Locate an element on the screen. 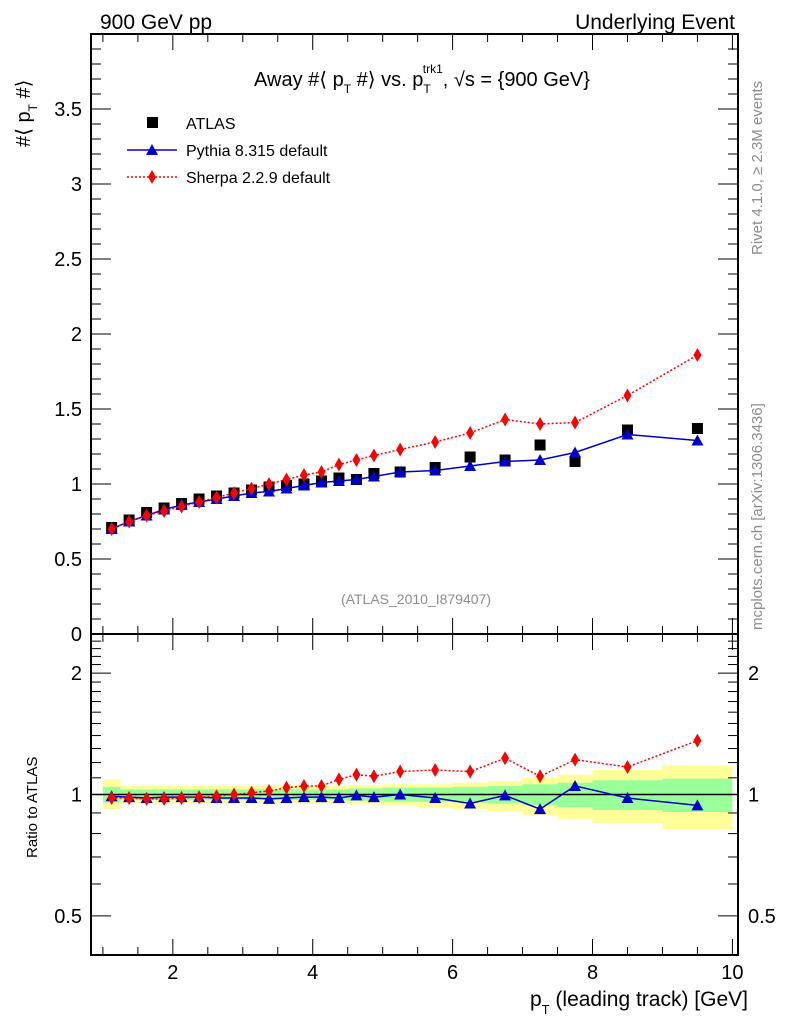  legend-item-sherpa: Sherpa 2.2.9 default is located at coordinates (229, 178).